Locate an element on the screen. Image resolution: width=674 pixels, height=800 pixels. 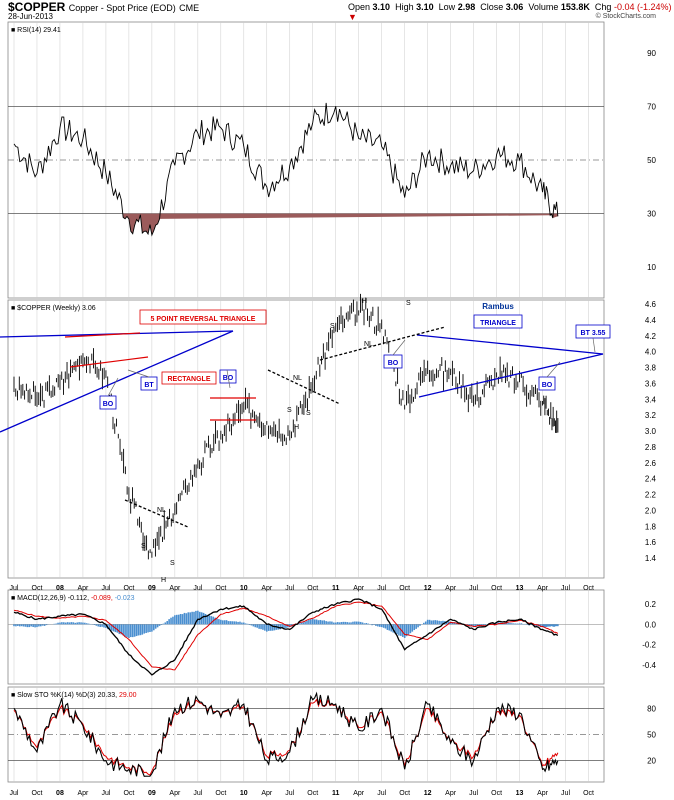
x-tick-label-price: 10 is located at coordinates (244, 588).